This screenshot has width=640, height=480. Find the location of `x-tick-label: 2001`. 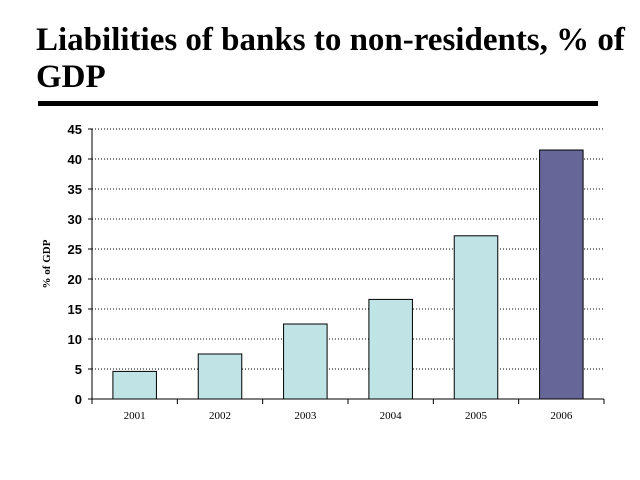

x-tick-label: 2001 is located at coordinates (135, 416).